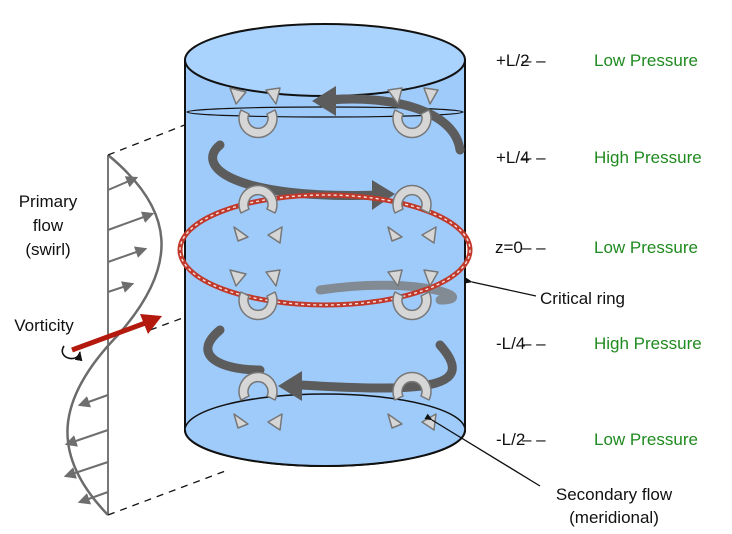 This screenshot has width=732, height=534. I want to click on level-label: -L/2, so click(510, 439).